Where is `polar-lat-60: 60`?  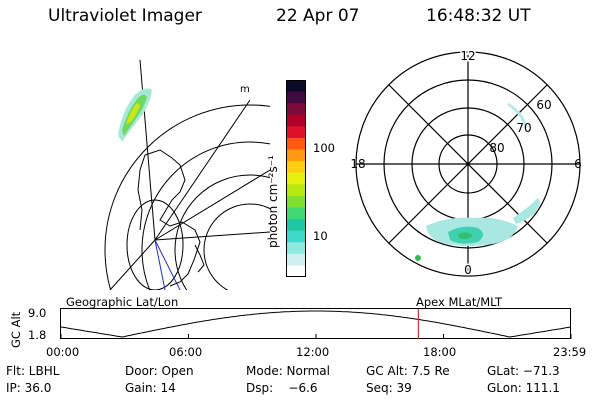
polar-lat-60: 60 is located at coordinates (543, 105).